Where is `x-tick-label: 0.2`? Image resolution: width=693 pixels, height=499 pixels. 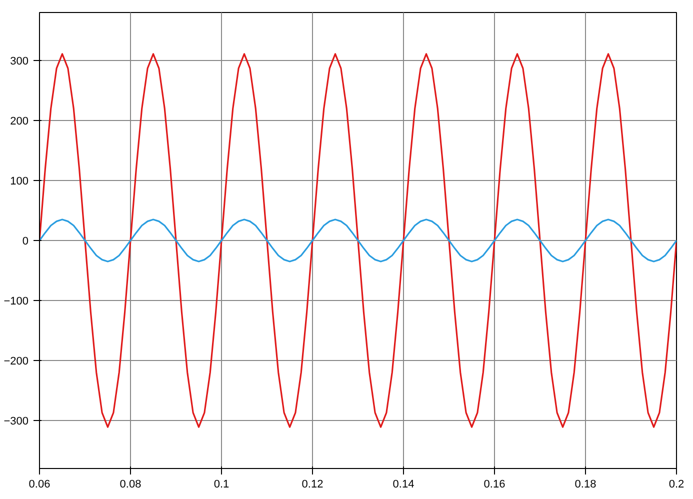
x-tick-label: 0.2 is located at coordinates (676, 484).